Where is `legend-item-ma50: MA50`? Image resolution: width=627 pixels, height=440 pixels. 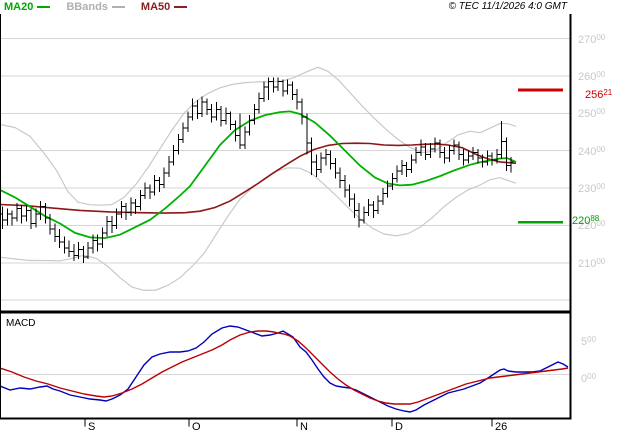
legend-item-ma50: MA50 is located at coordinates (164, 7).